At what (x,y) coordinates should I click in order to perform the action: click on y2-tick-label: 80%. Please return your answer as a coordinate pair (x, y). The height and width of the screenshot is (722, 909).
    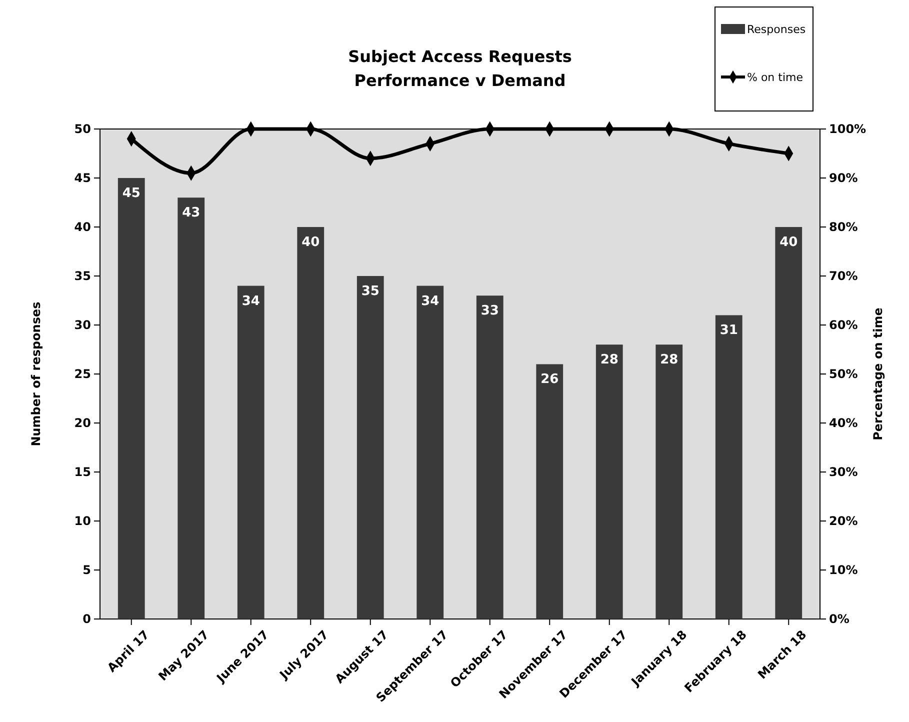
    Looking at the image, I should click on (843, 227).